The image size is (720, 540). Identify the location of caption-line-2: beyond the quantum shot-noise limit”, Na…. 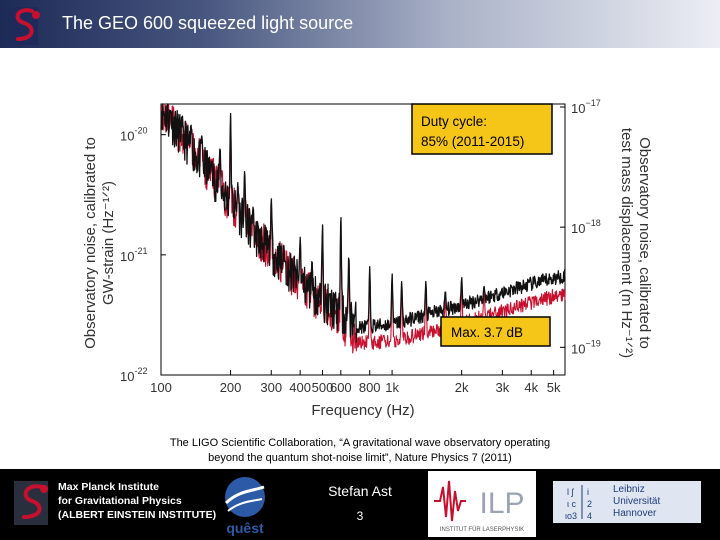
(360, 458).